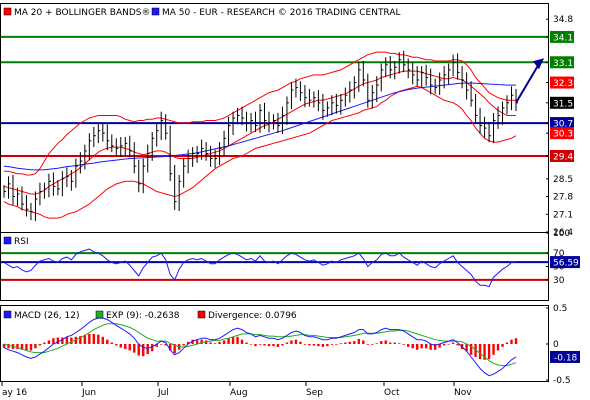 This screenshot has width=590, height=400. What do you see at coordinates (7, 314) in the screenshot?
I see `macd-legend-swatch` at bounding box center [7, 314].